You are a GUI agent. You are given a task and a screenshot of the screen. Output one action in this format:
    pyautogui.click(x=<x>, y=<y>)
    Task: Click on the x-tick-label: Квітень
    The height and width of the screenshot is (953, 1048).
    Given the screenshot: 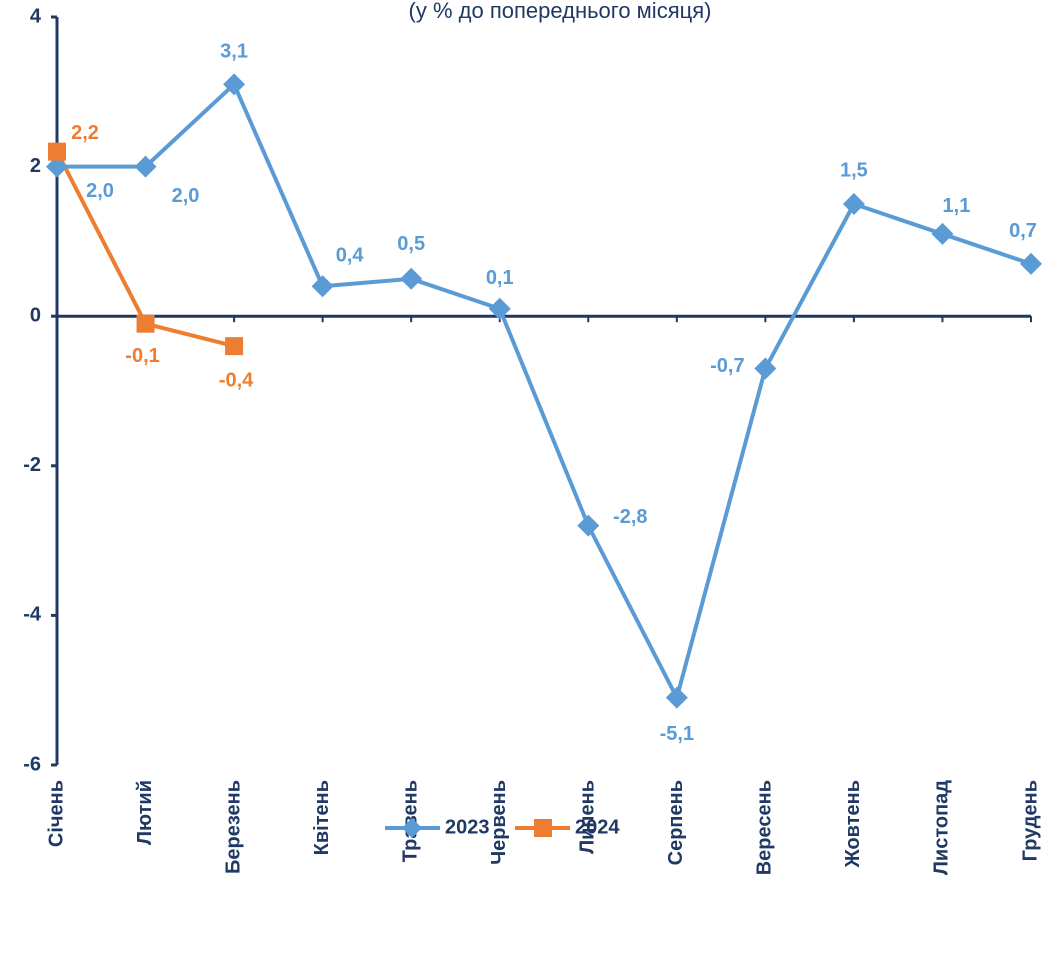 What is the action you would take?
    pyautogui.click(x=322, y=817)
    